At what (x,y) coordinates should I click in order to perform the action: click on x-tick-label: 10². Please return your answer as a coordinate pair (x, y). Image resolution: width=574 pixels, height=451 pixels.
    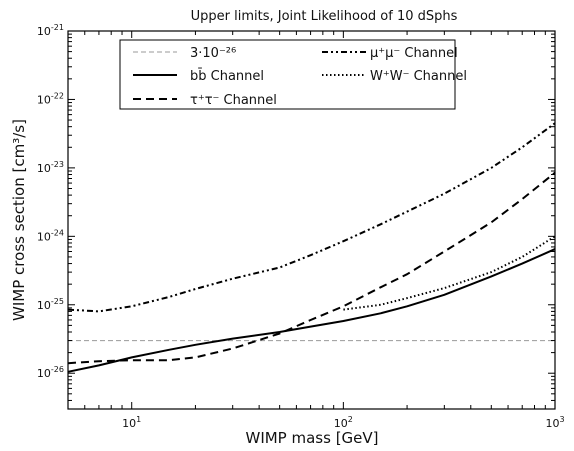
    Looking at the image, I should click on (343, 422).